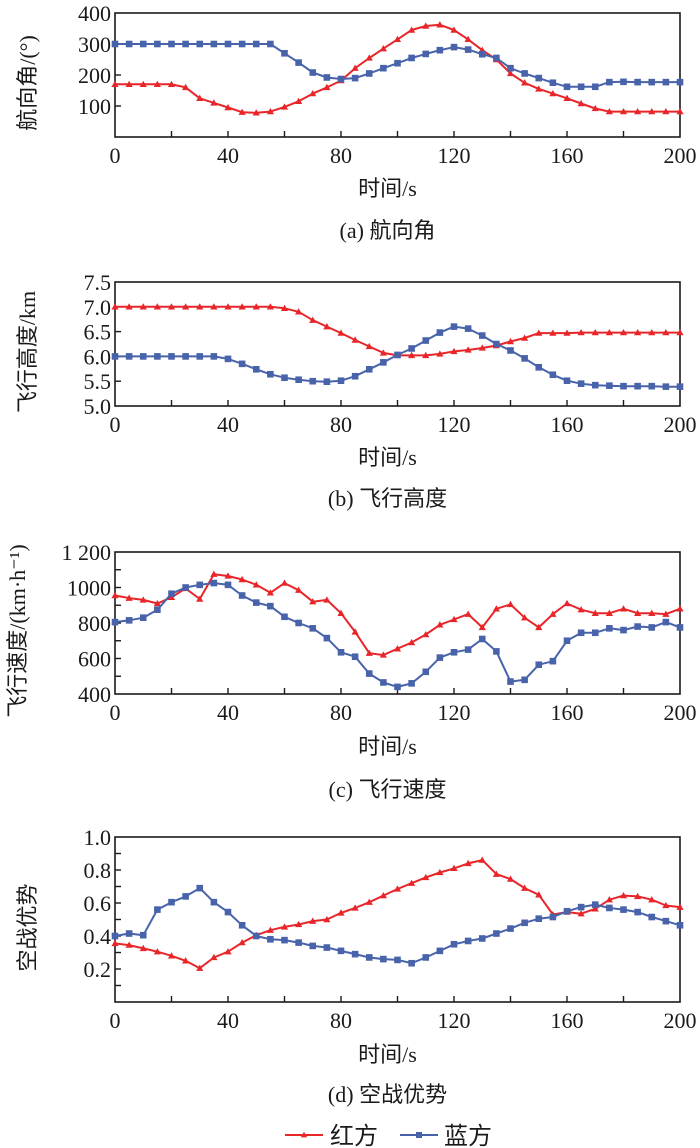 The width and height of the screenshot is (700, 1148). I want to click on x-tick-label: 80, so click(341, 712).